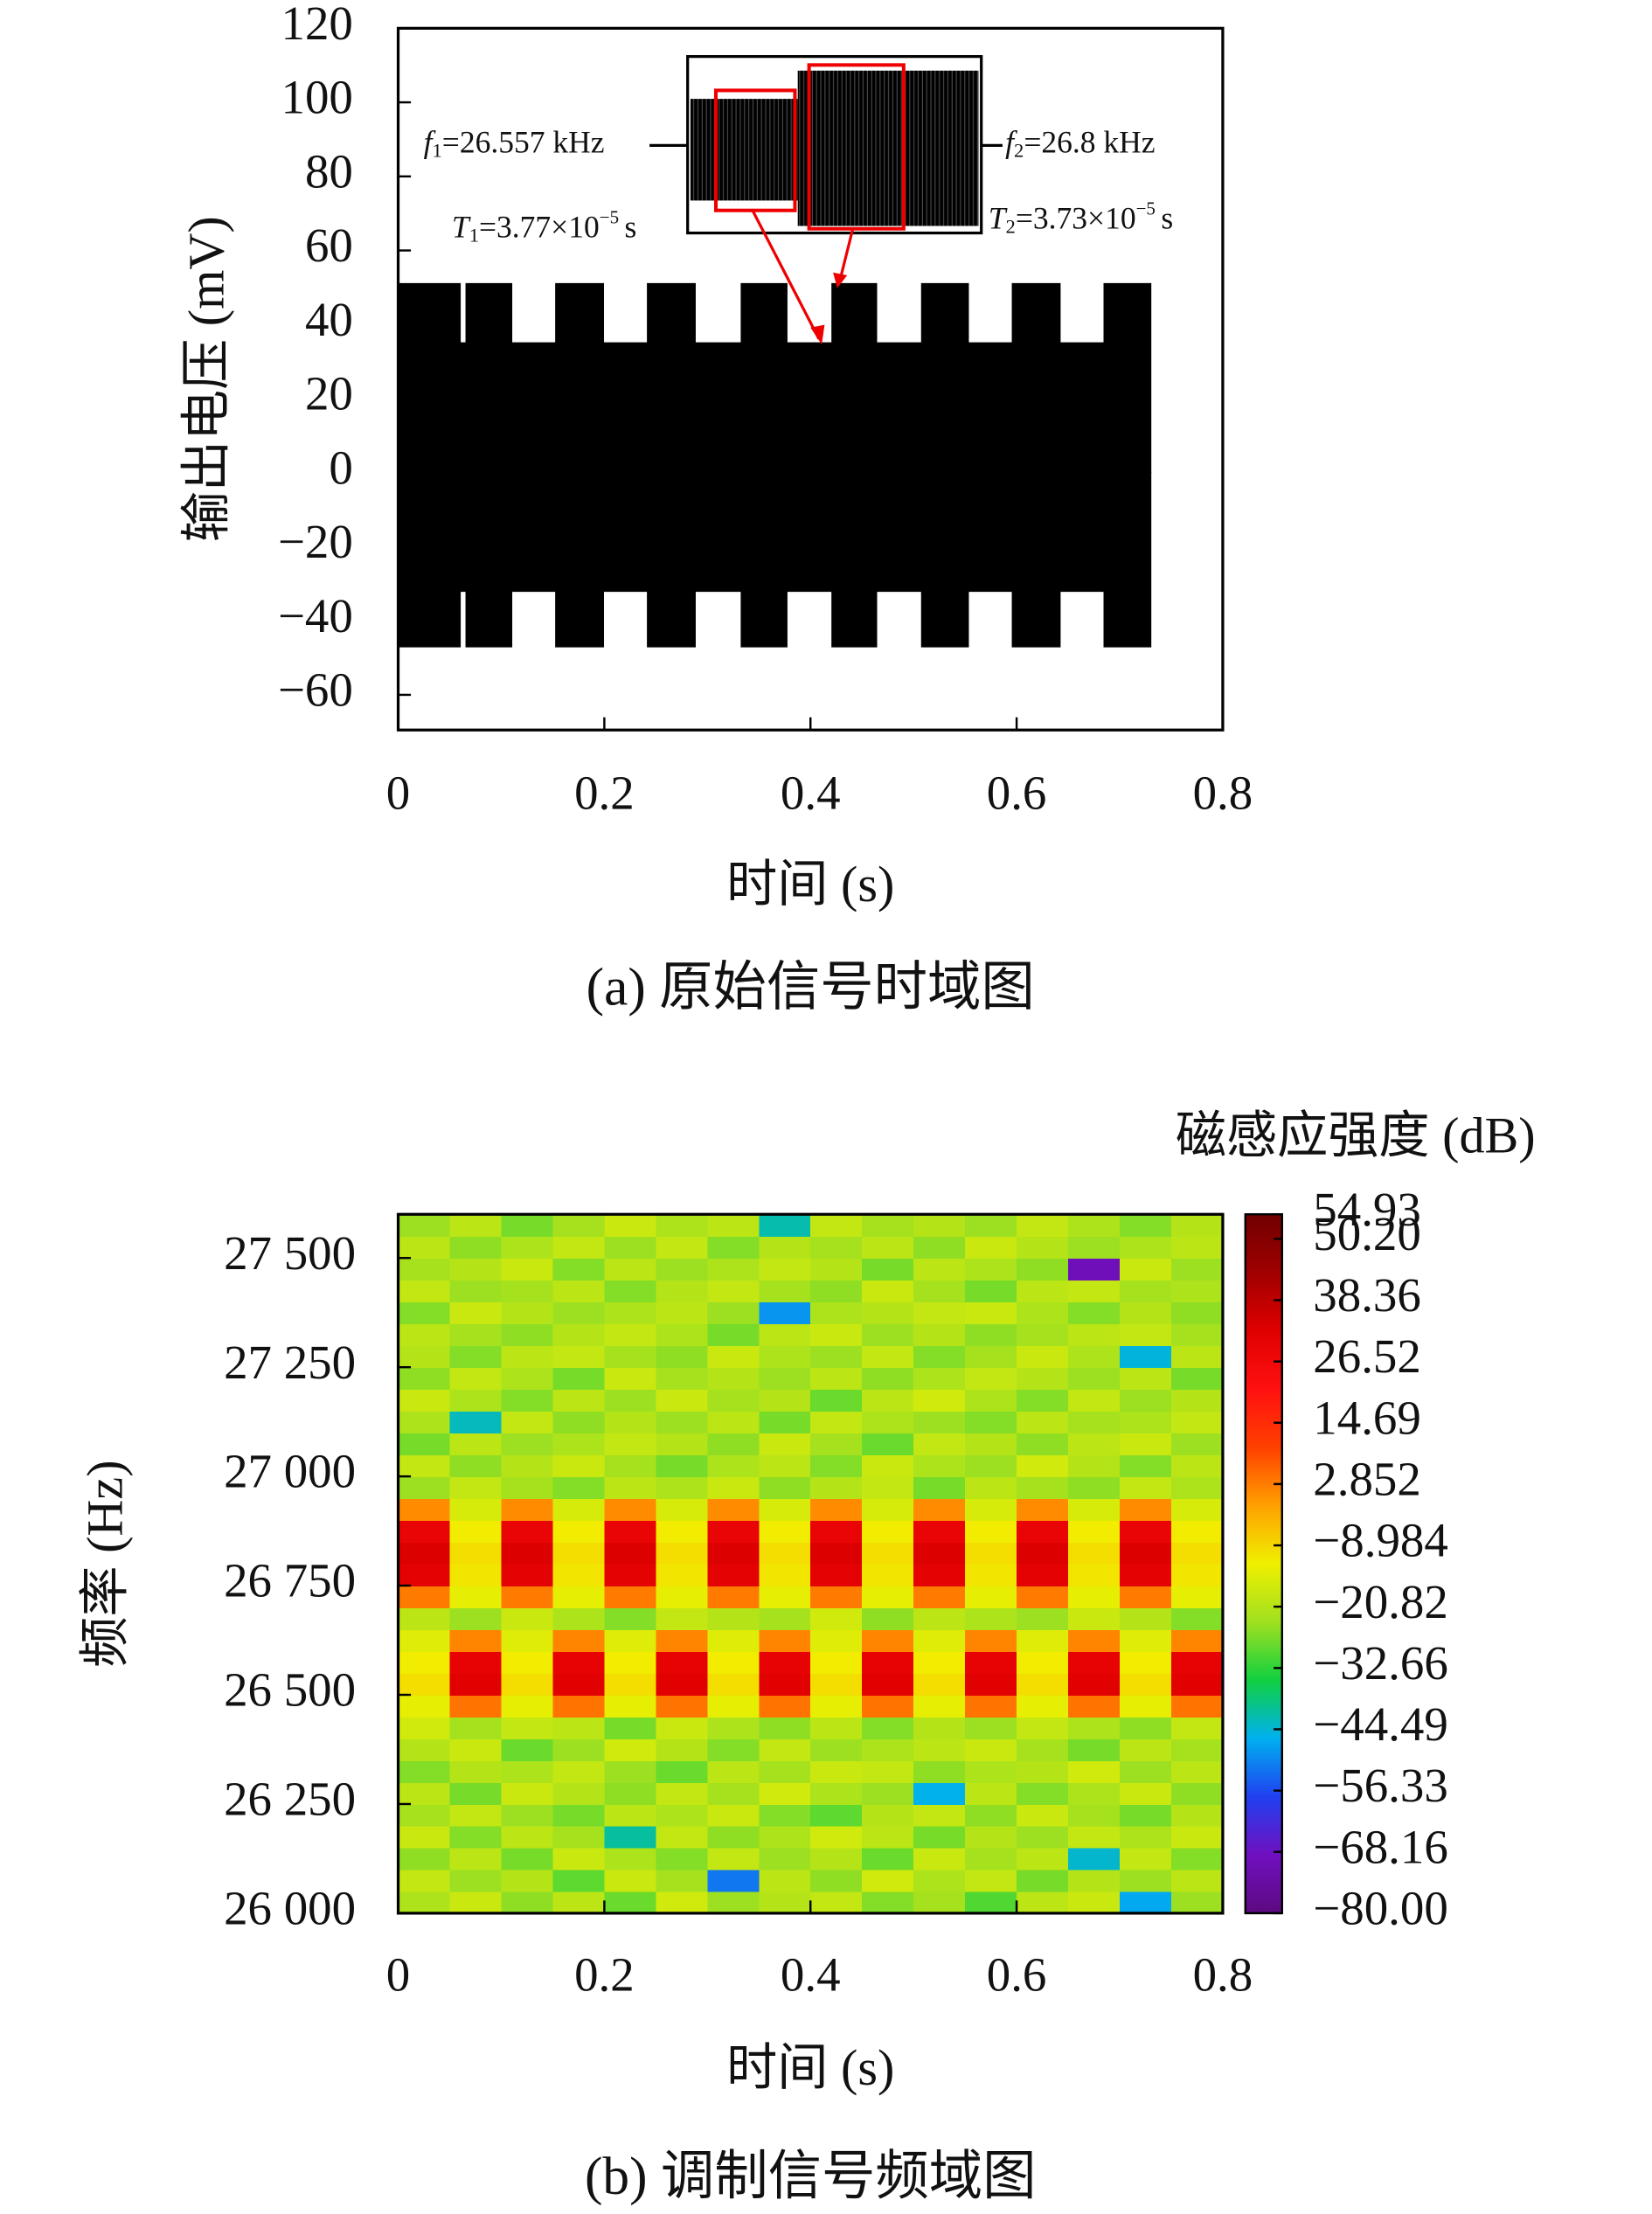 The image size is (1652, 2214). I want to click on y-tick-label: 27 250, so click(290, 1362).